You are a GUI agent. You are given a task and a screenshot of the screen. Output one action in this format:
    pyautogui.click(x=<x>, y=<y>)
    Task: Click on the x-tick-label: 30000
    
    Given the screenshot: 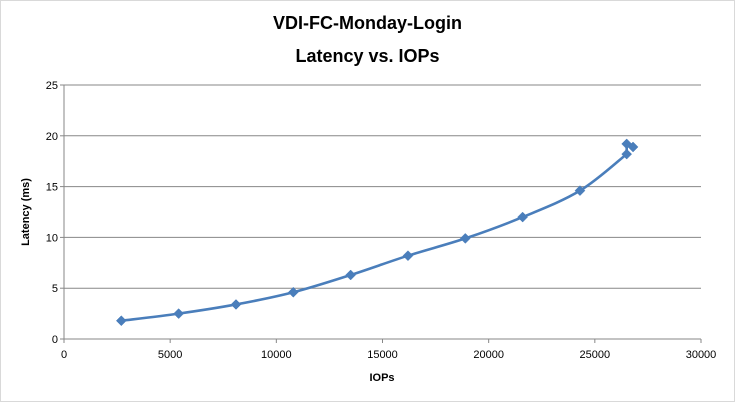 What is the action you would take?
    pyautogui.click(x=701, y=355)
    